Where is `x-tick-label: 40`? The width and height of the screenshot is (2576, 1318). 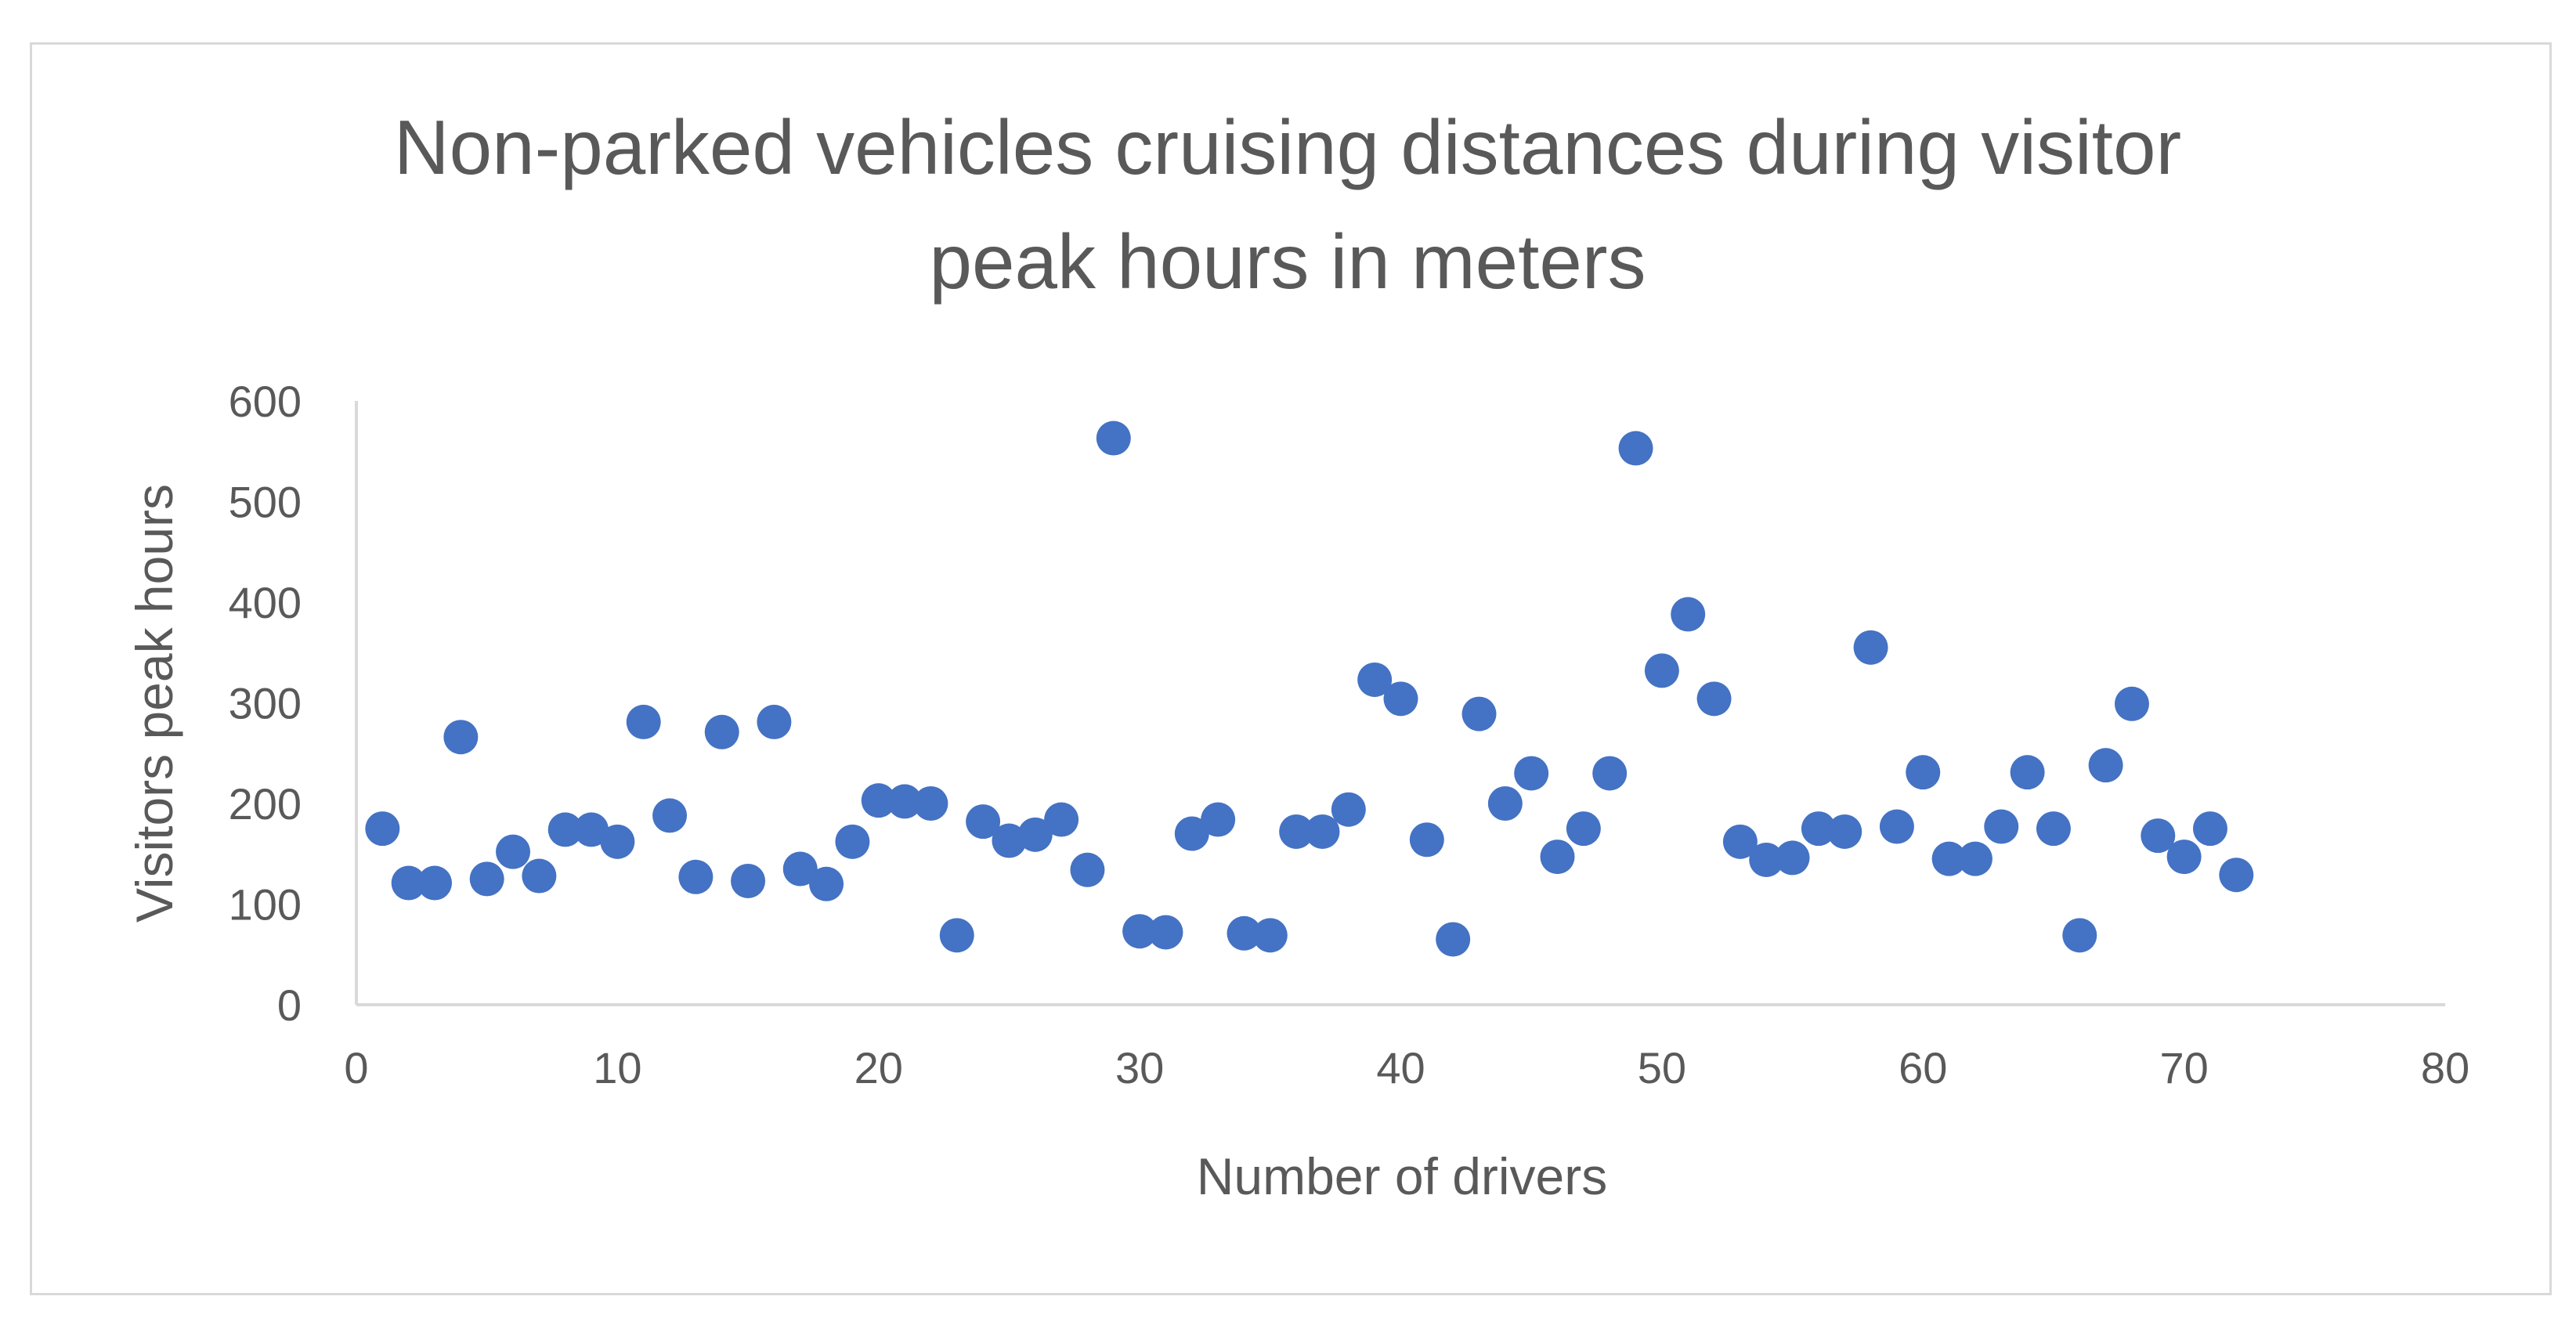 x-tick-label: 40 is located at coordinates (1400, 1067).